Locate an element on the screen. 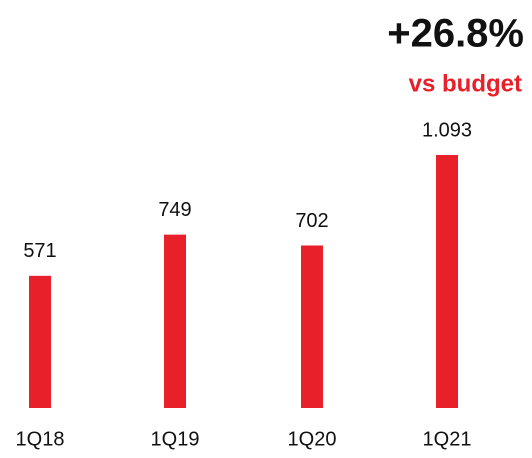  x-tick-label: 1Q20 is located at coordinates (312, 439).